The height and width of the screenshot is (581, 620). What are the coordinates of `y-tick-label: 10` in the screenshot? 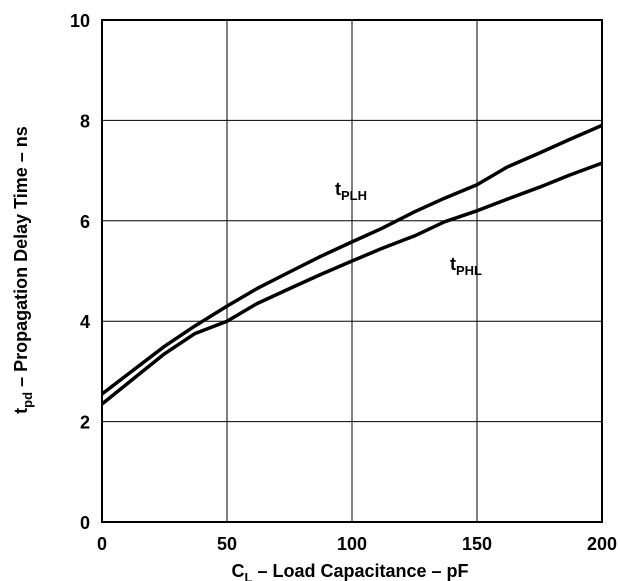 It's located at (80, 21).